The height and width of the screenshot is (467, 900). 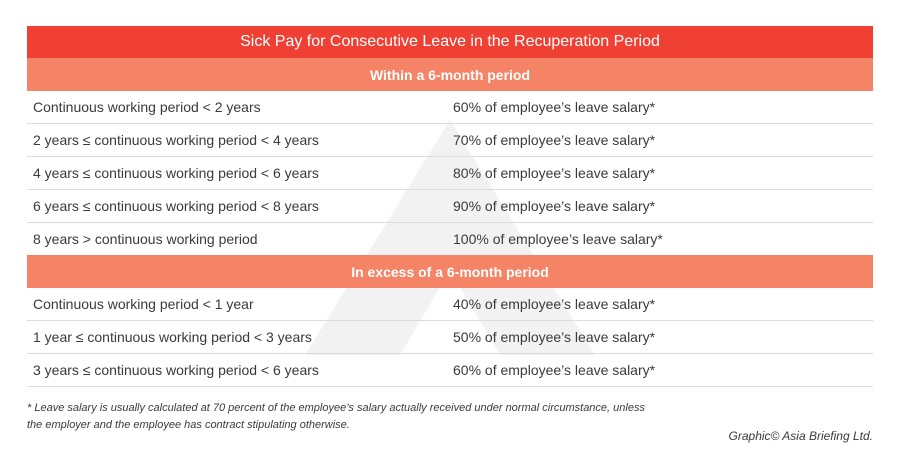 I want to click on pay-cell: 50% of employee’s leave salary*, so click(x=554, y=337).